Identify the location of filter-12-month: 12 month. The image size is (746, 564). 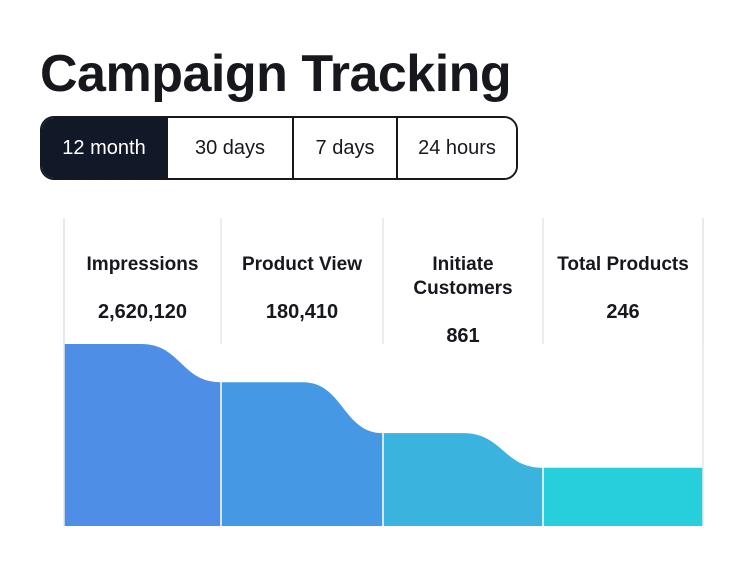
(104, 148).